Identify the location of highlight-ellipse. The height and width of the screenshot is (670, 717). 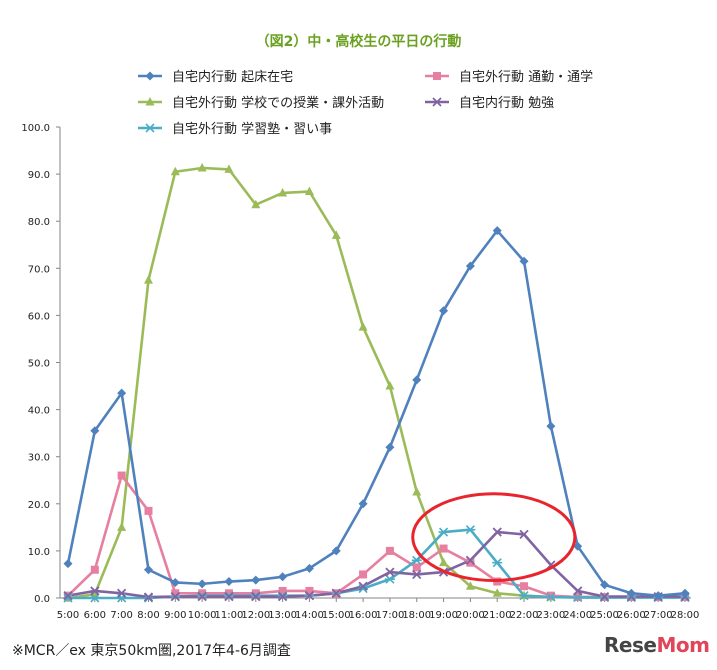
(494, 537).